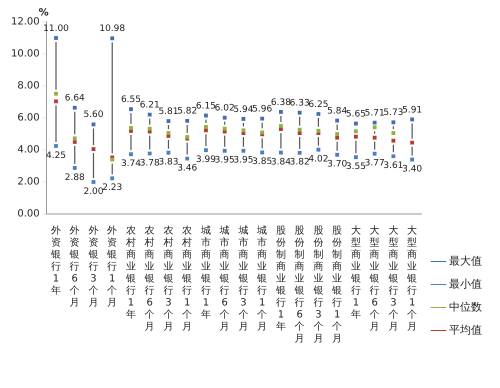 The height and width of the screenshot is (388, 500). What do you see at coordinates (262, 109) in the screenshot?
I see `data-label: 5.96` at bounding box center [262, 109].